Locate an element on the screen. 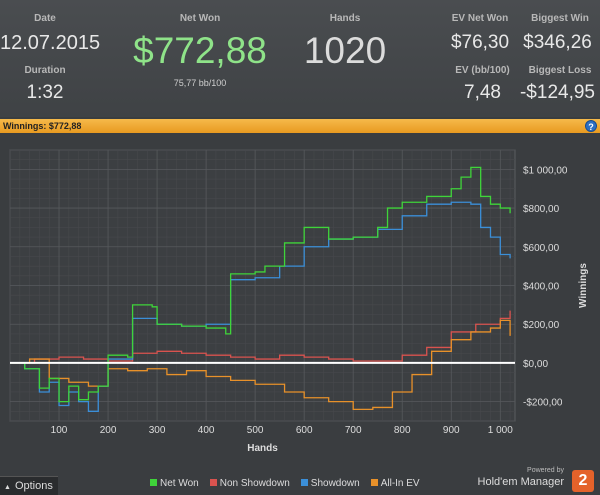 The height and width of the screenshot is (495, 600). biggest-loss-value: -$124,95 is located at coordinates (557, 92).